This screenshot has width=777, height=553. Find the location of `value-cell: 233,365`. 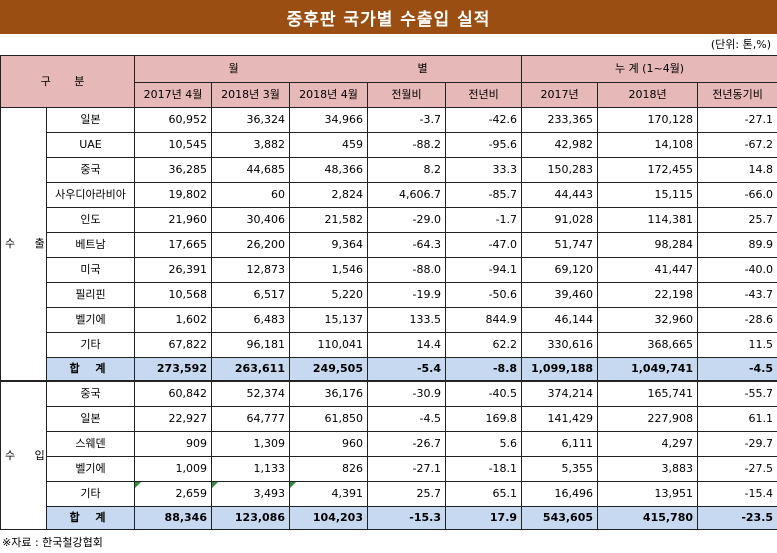

value-cell: 233,365 is located at coordinates (560, 120).